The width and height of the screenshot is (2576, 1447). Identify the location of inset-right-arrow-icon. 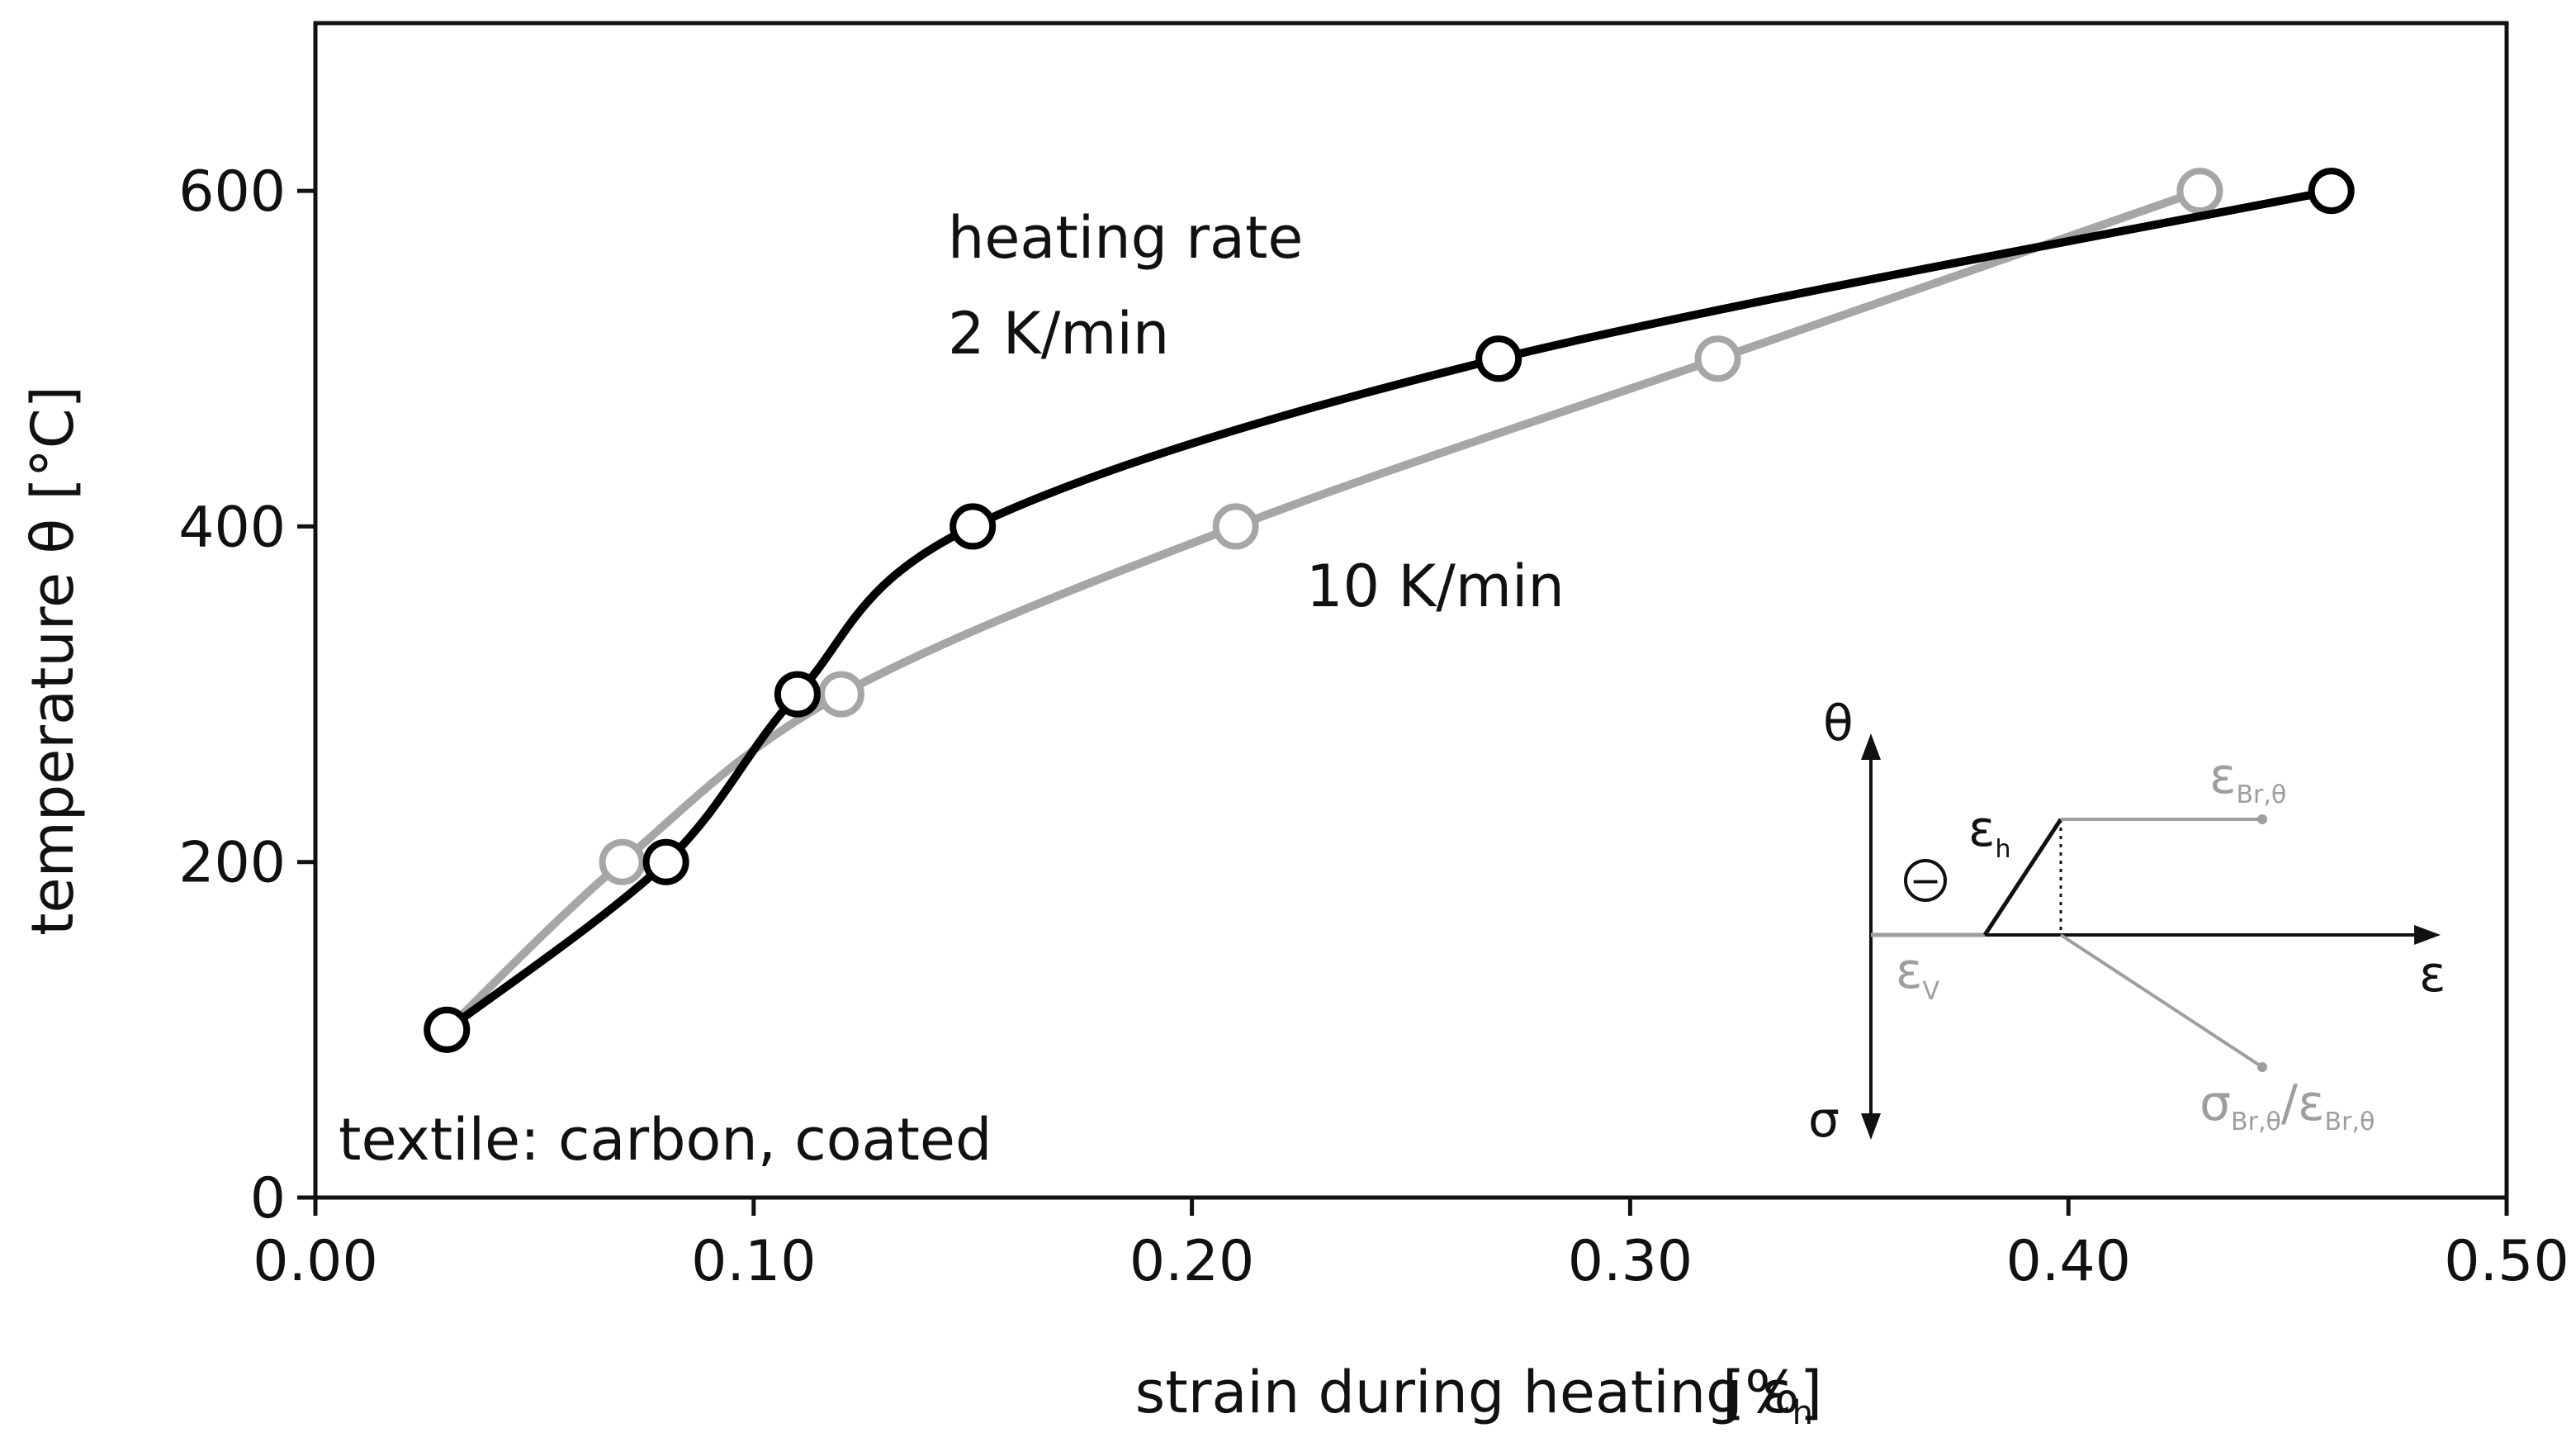
(2427, 935).